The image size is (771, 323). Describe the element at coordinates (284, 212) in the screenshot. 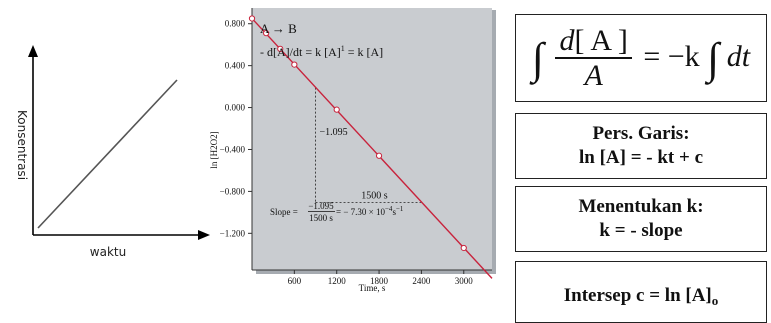

I see `slope-prefix: Slope =` at that location.